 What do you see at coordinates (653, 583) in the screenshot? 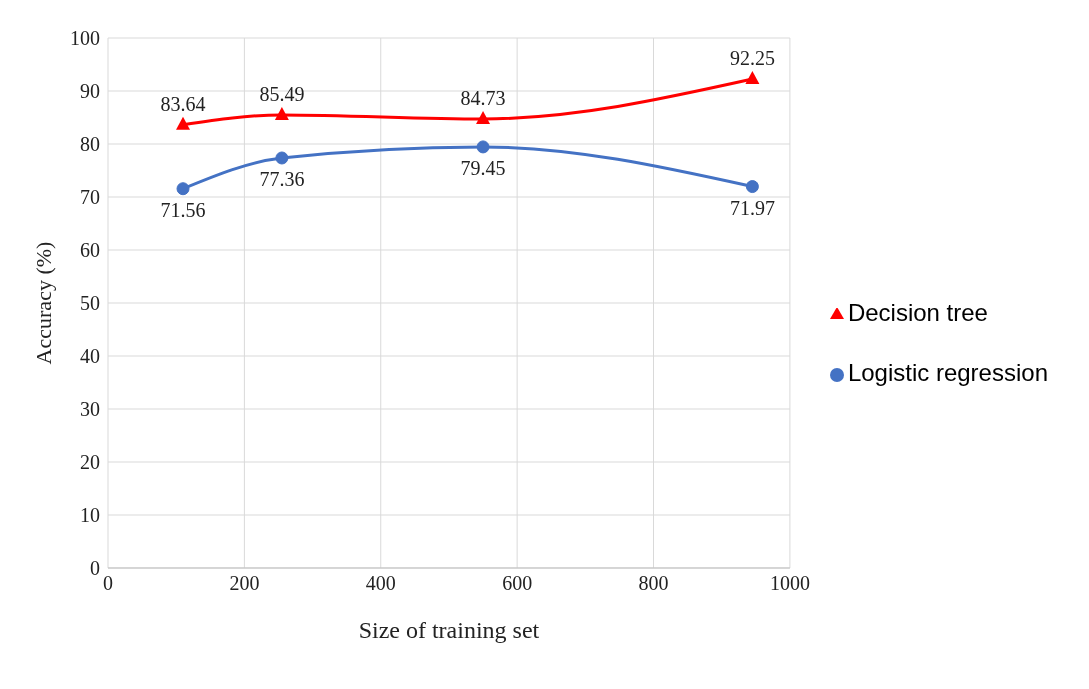
I see `x-tick-label: 800` at bounding box center [653, 583].